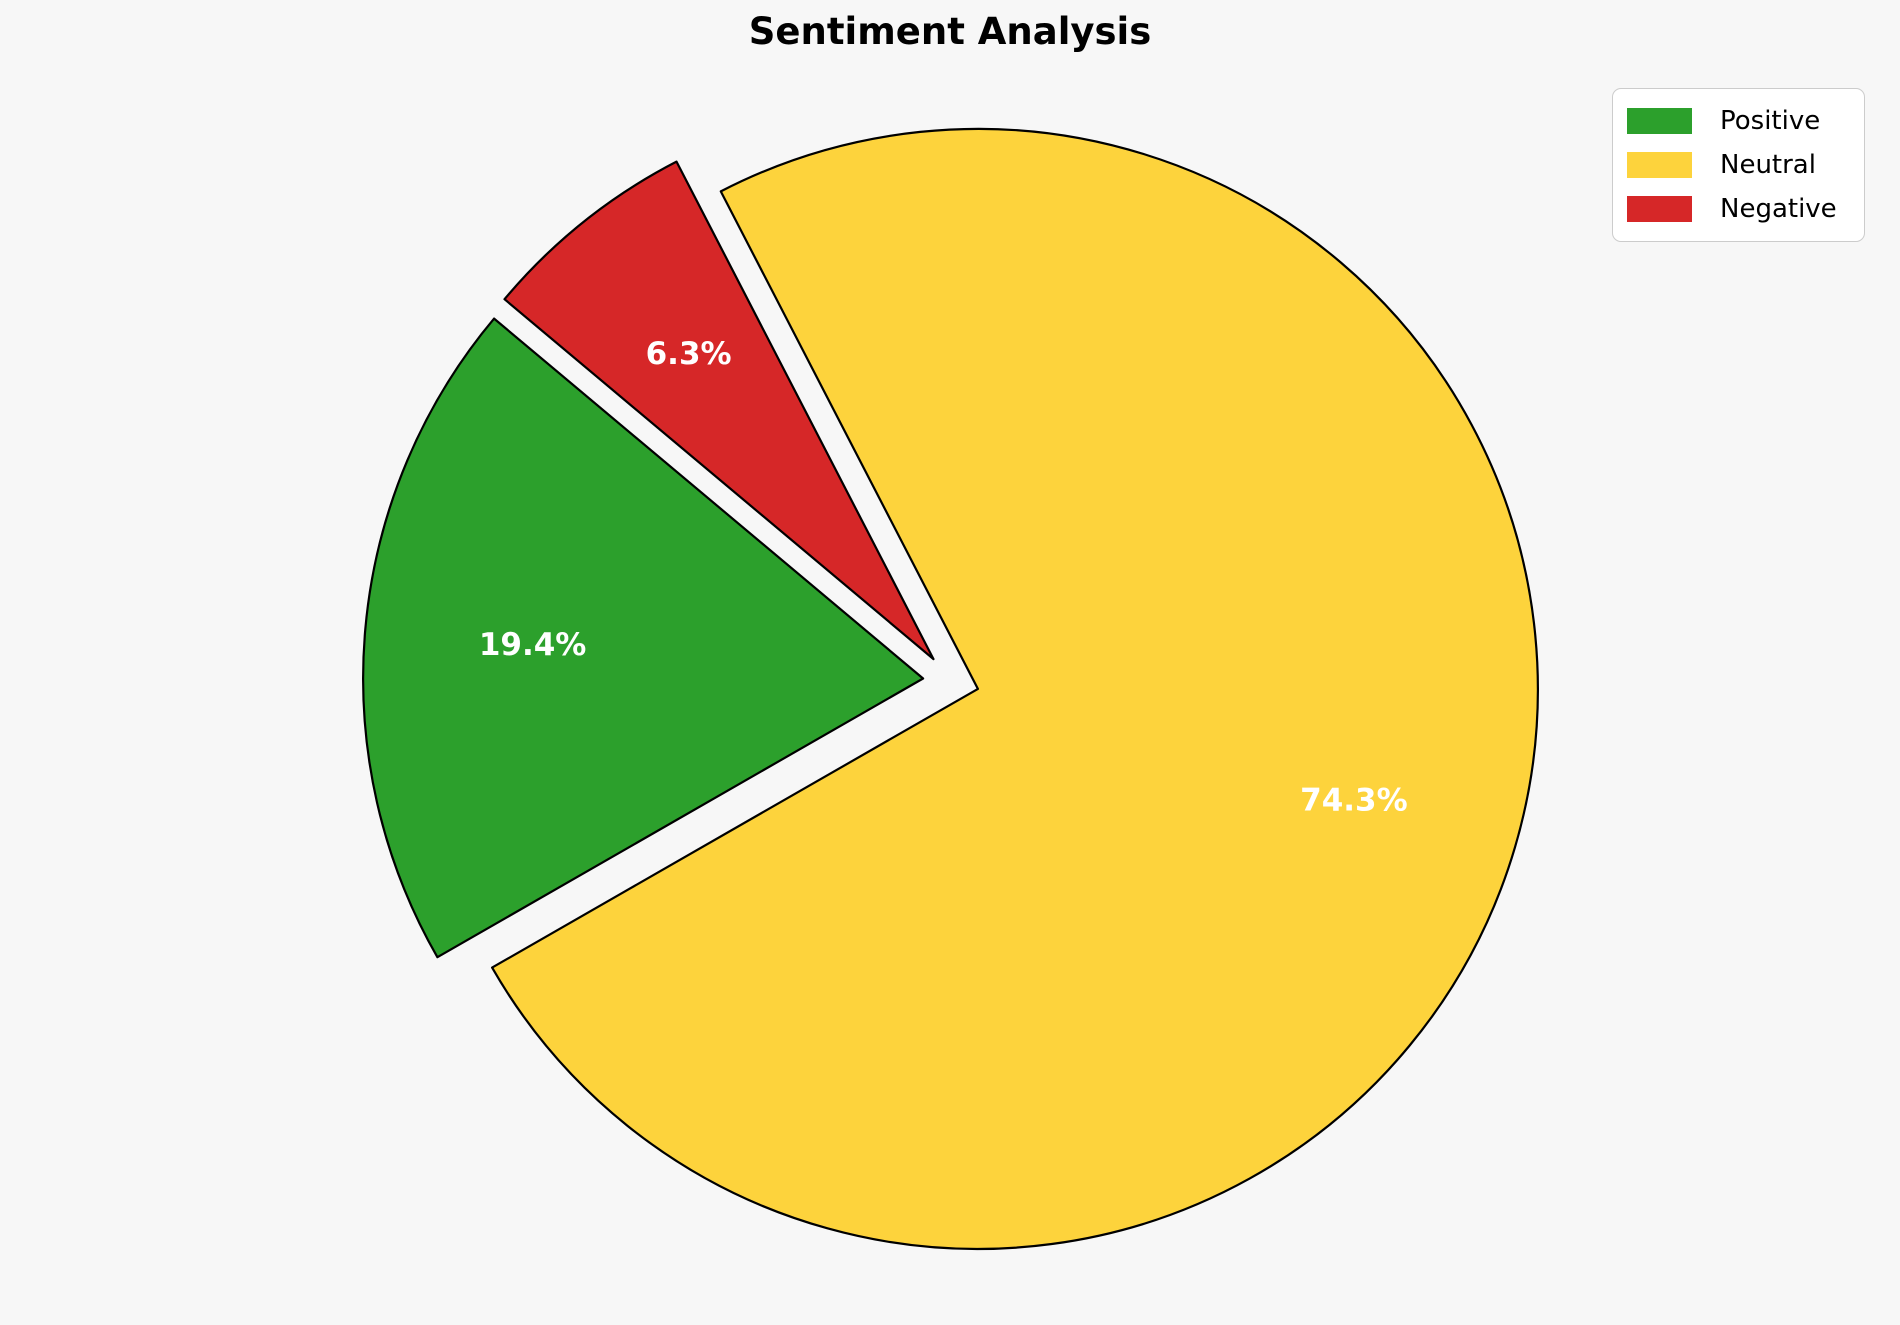  Describe the element at coordinates (1354, 801) in the screenshot. I see `pct-label-neutral: 74.3%` at that location.